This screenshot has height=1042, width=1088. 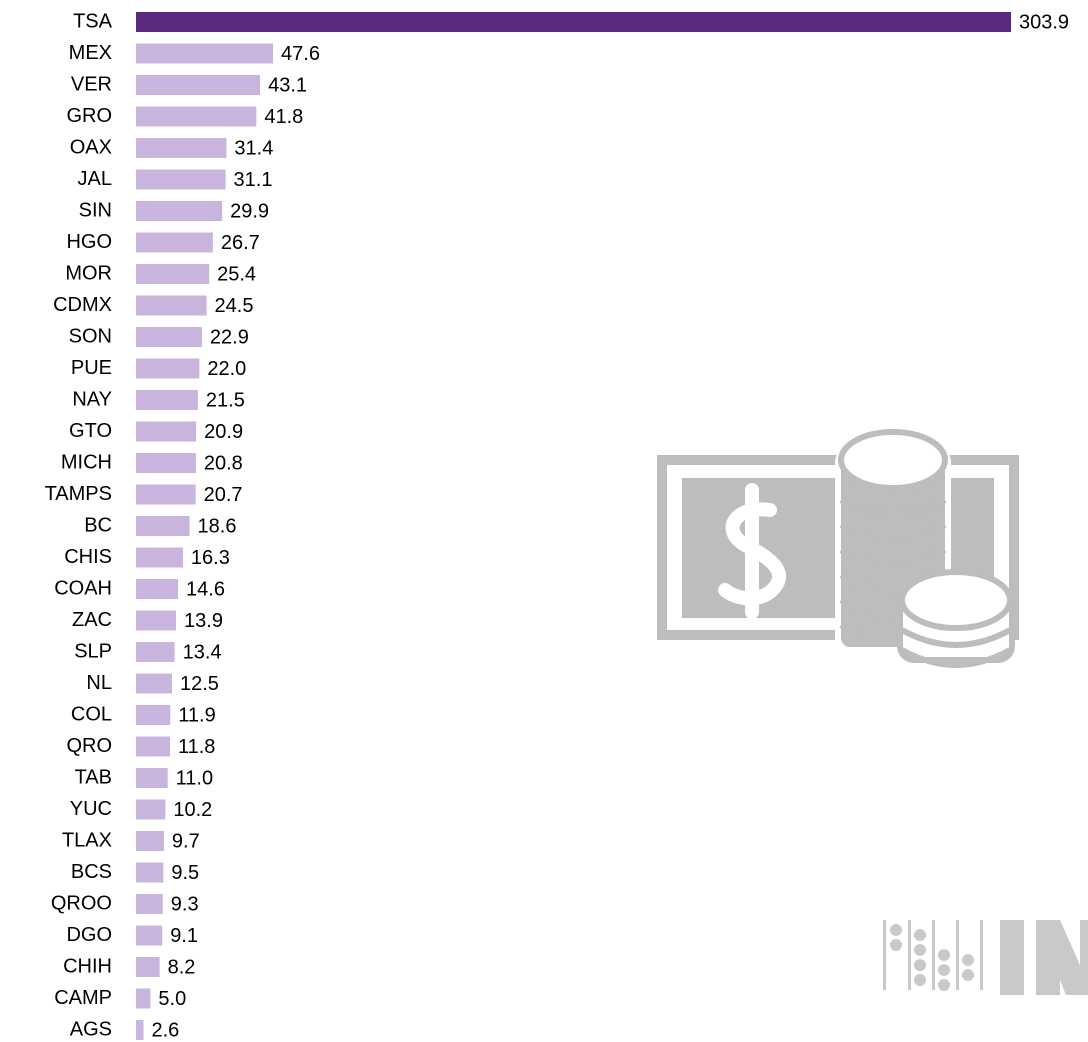 What do you see at coordinates (82, 305) in the screenshot?
I see `y-tick-label: CDMX` at bounding box center [82, 305].